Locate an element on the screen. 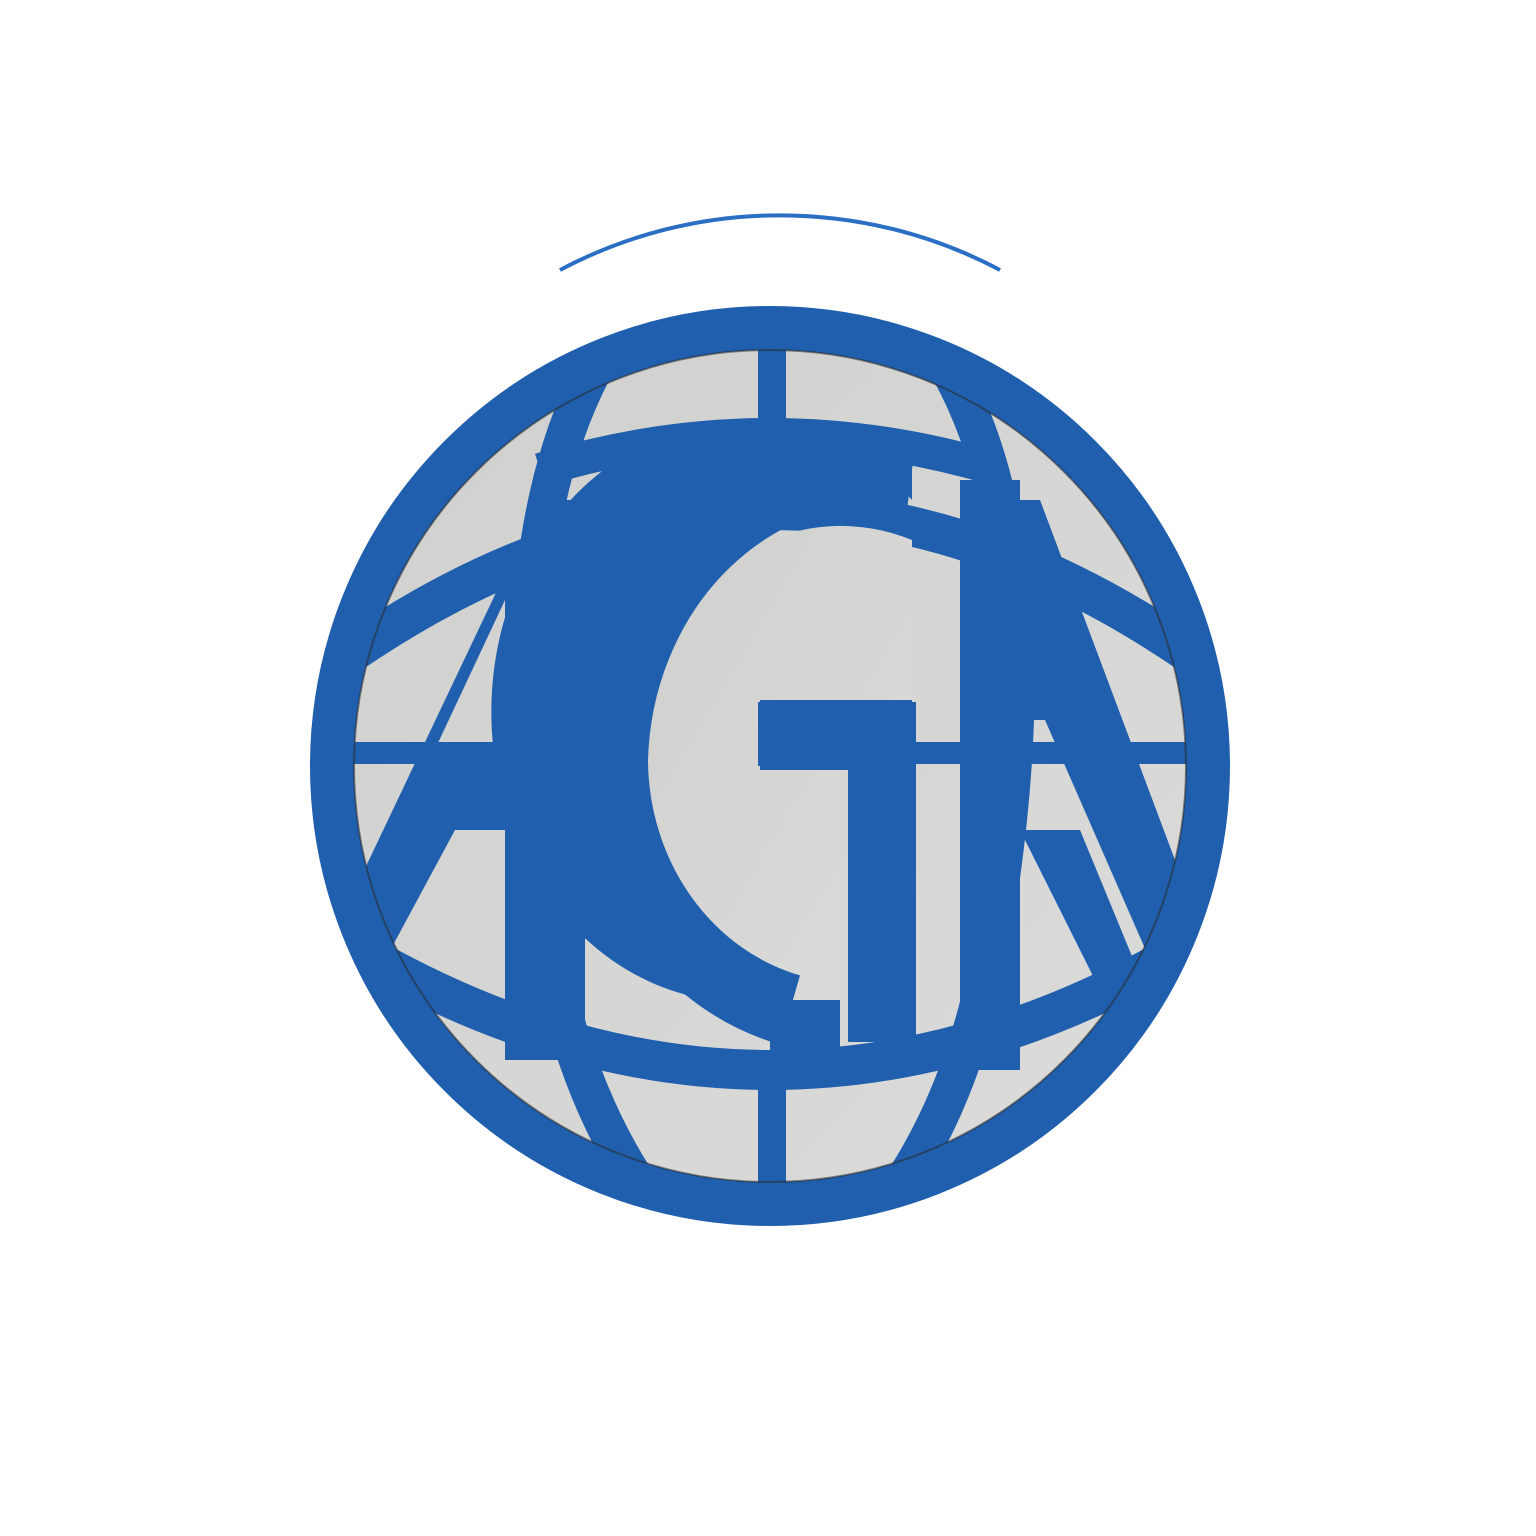 The width and height of the screenshot is (1536, 1536). letter-a-right is located at coordinates (1090, 730).